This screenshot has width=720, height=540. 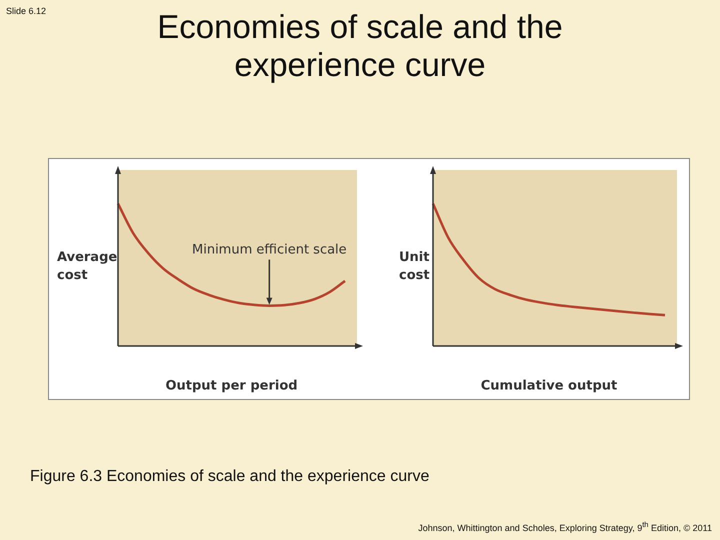 I want to click on x-axis-title: Cumulative output, so click(x=549, y=386).